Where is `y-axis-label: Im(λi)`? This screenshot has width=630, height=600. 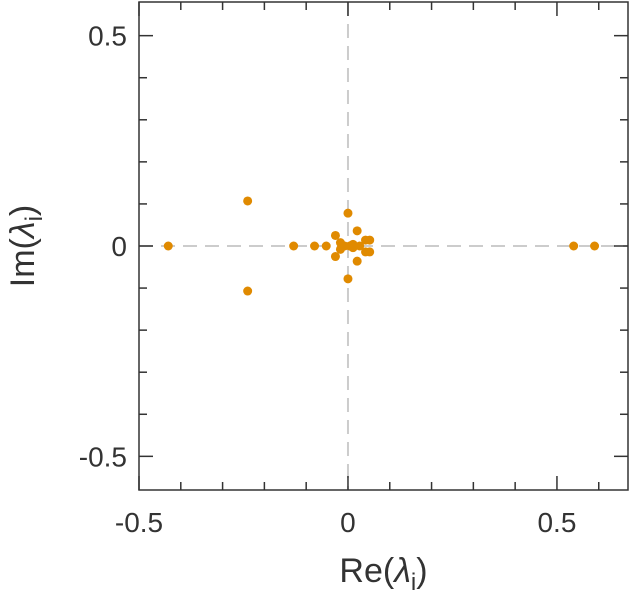
y-axis-label: Im(λi) is located at coordinates (26, 246).